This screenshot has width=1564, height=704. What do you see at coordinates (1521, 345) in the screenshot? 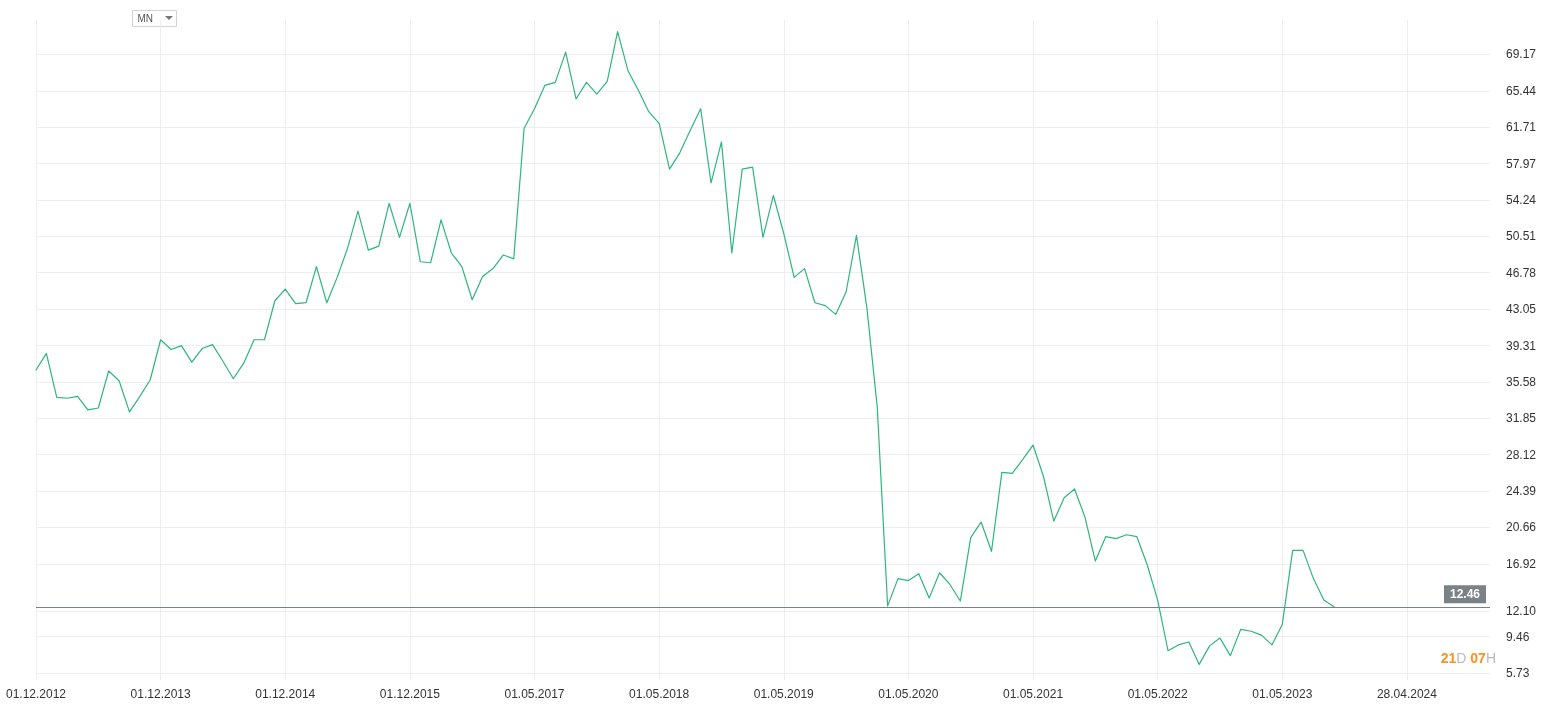
I see `y-tick-label: 39.31` at bounding box center [1521, 345].